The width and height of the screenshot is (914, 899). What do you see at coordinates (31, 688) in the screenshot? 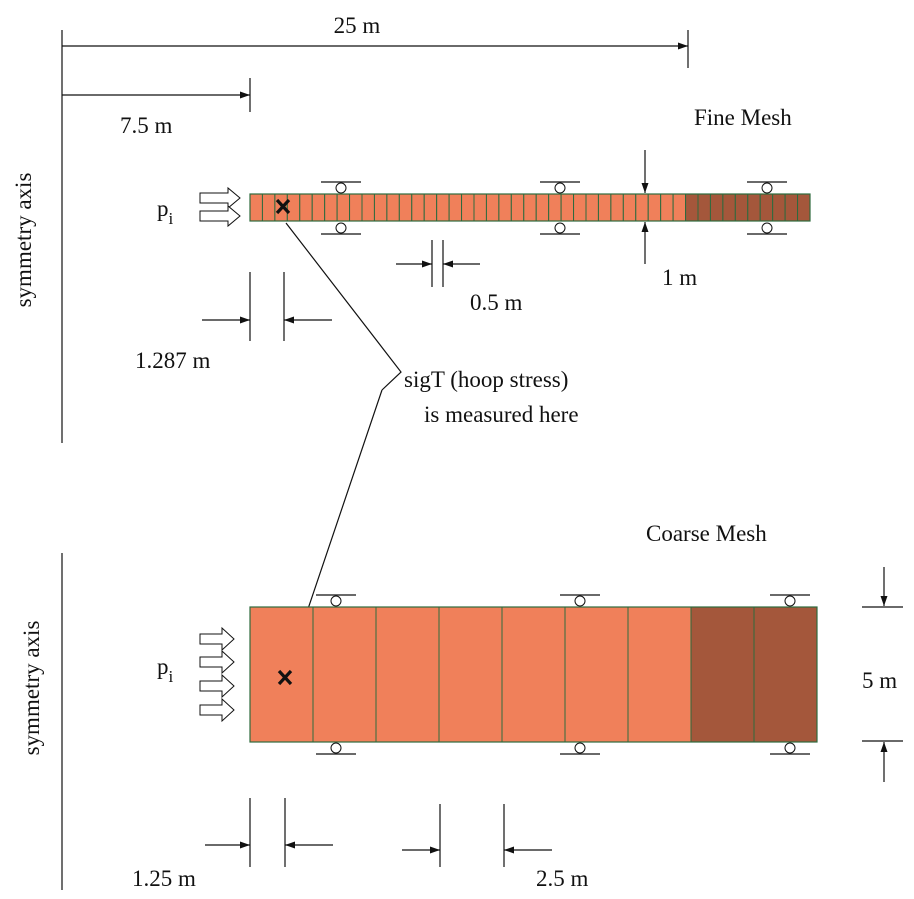
I see `symmetry-axis-label-bottom: symmetry axis` at bounding box center [31, 688].